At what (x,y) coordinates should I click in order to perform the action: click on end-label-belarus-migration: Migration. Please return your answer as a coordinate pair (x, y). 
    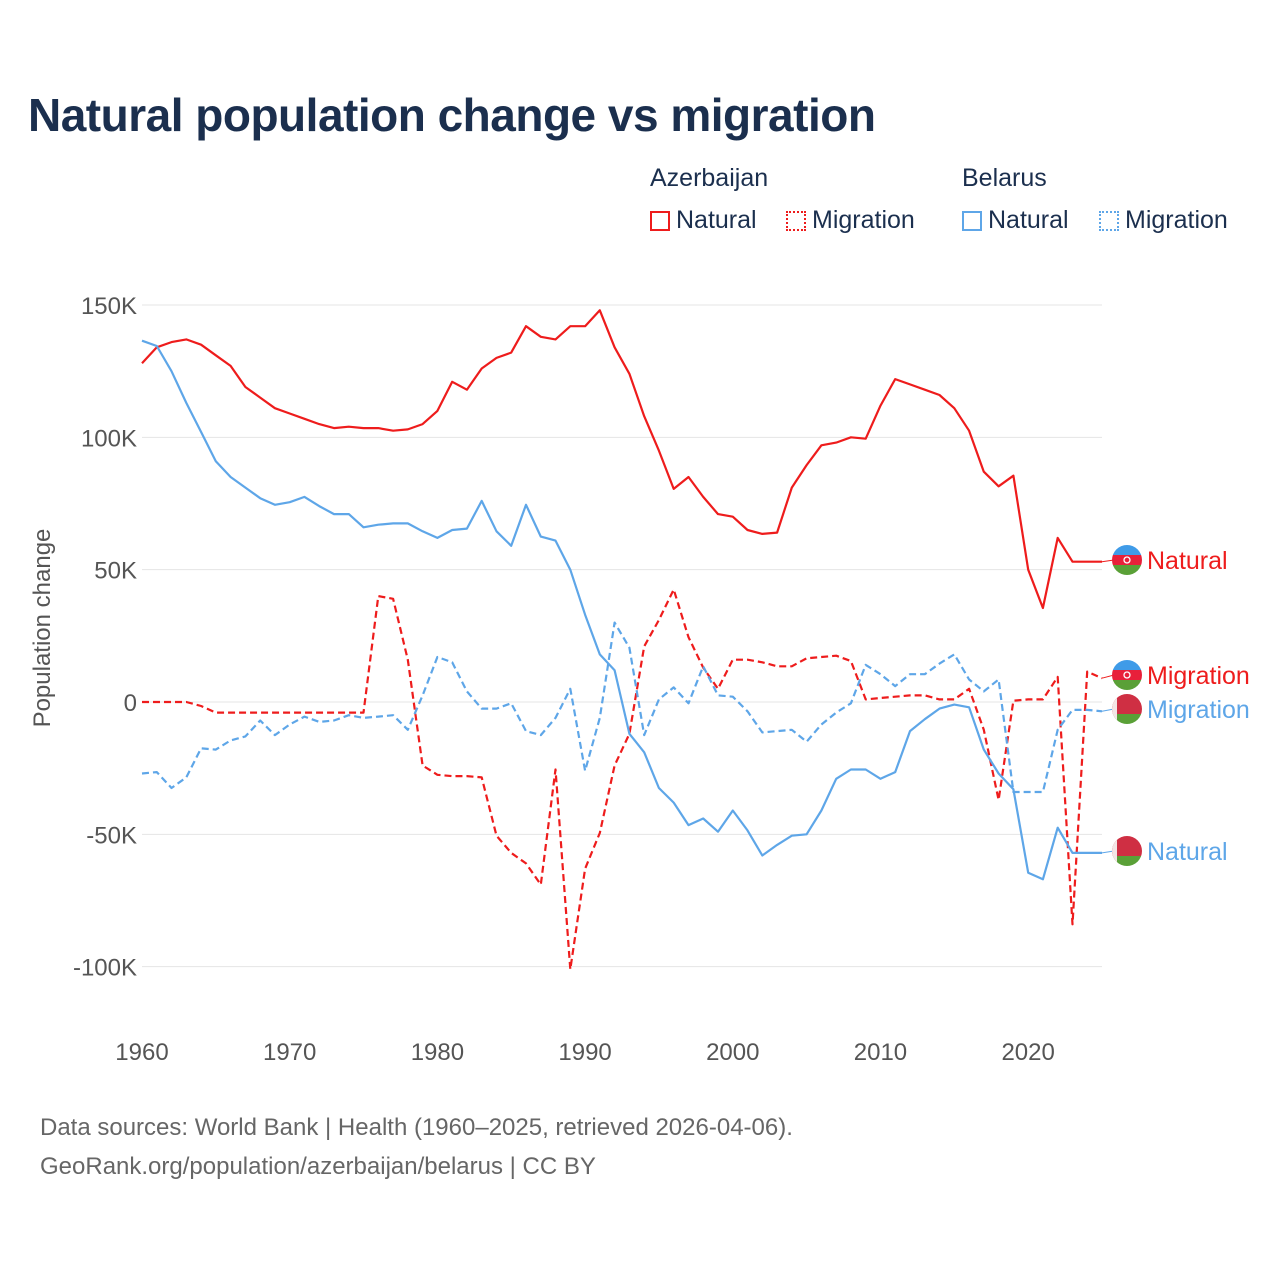
    Looking at the image, I should click on (1198, 710).